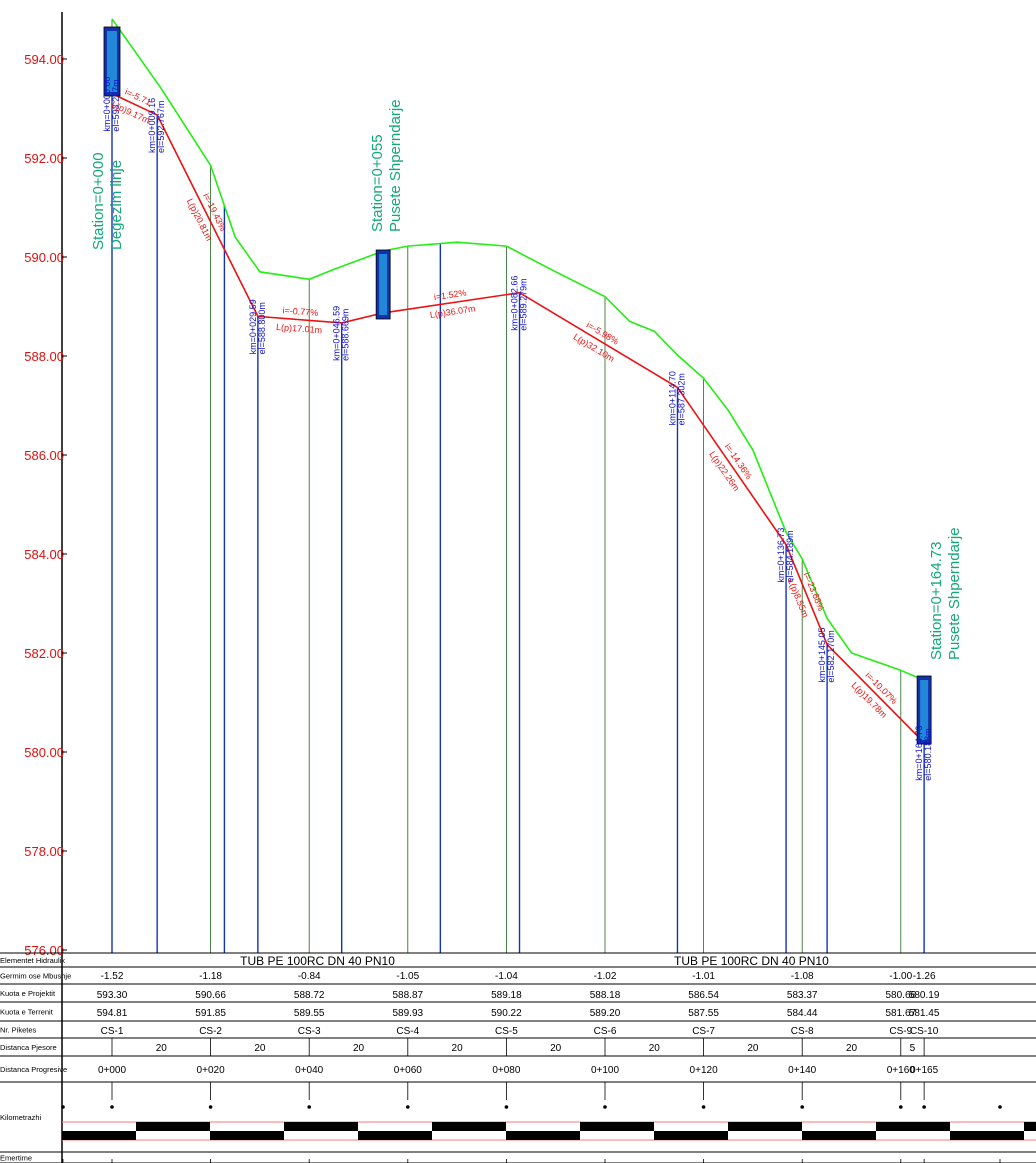 The height and width of the screenshot is (1163, 1036). I want to click on station-code-value: CS-4, so click(407, 1031).